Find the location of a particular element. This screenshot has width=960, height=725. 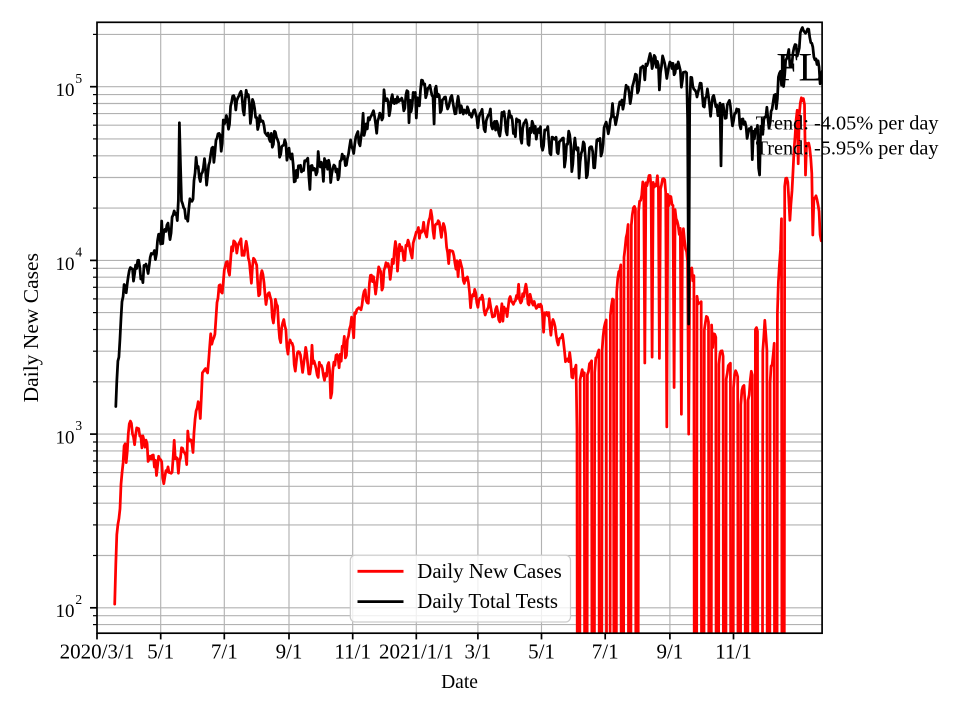

svg-text: 4 is located at coordinates (78, 252).